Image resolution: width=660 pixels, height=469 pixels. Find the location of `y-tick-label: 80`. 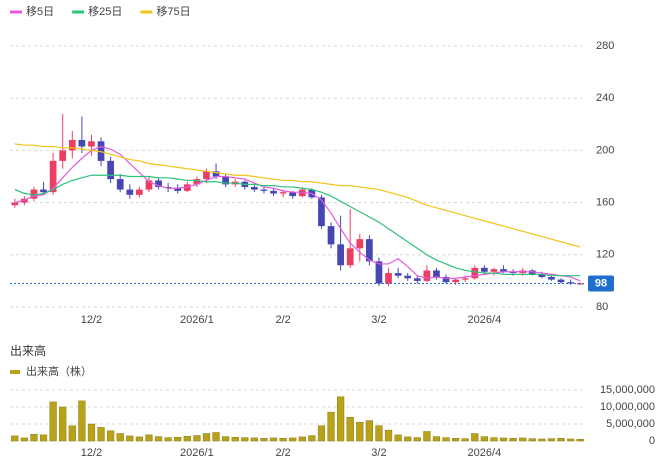

y-tick-label: 80 is located at coordinates (602, 307).